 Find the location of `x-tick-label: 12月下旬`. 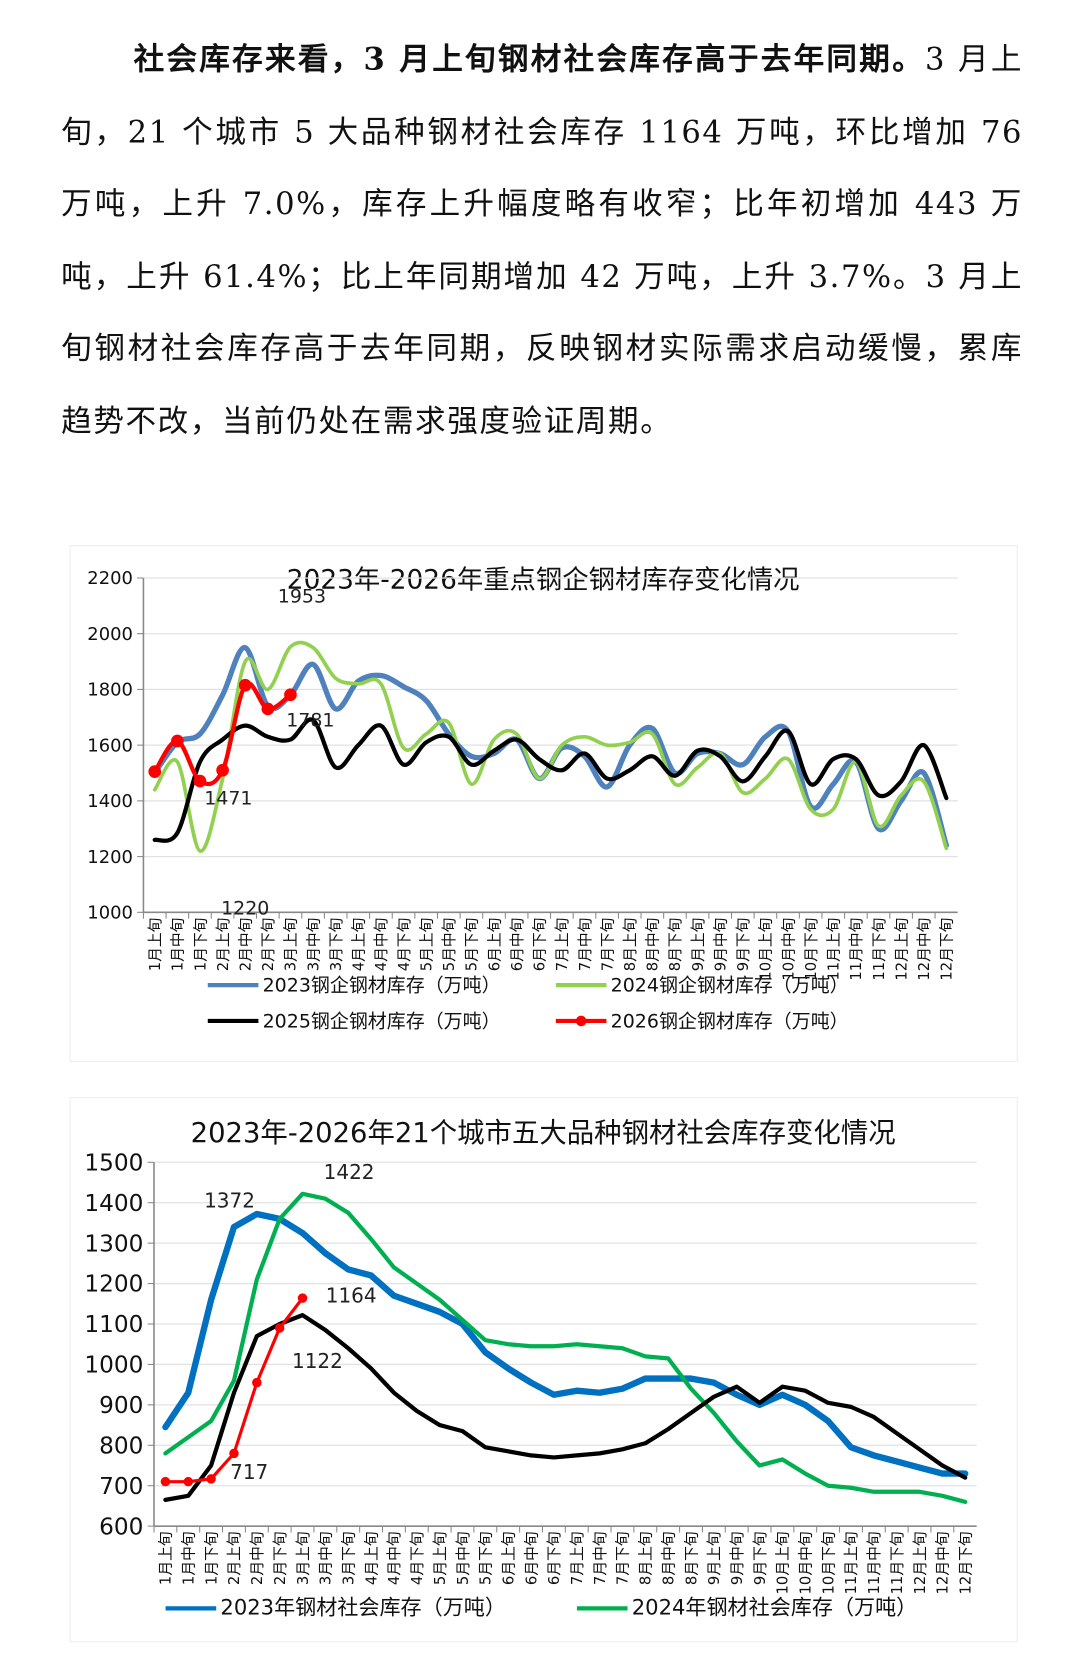

x-tick-label: 12月下旬 is located at coordinates (965, 1562).